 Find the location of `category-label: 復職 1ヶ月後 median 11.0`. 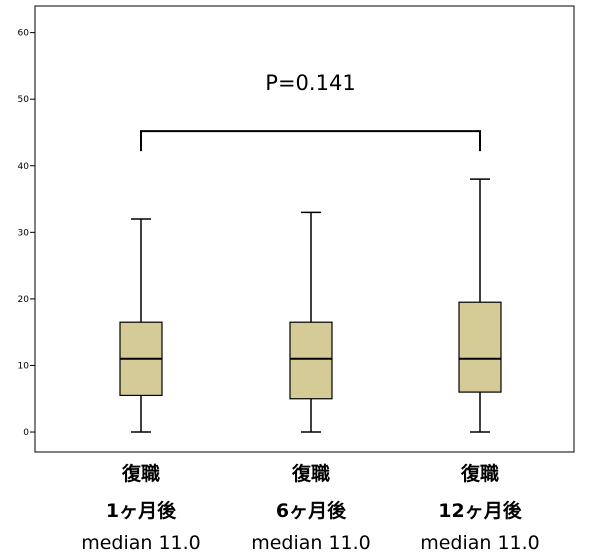

category-label: 復職 1ヶ月後 median 11.0 is located at coordinates (141, 508).